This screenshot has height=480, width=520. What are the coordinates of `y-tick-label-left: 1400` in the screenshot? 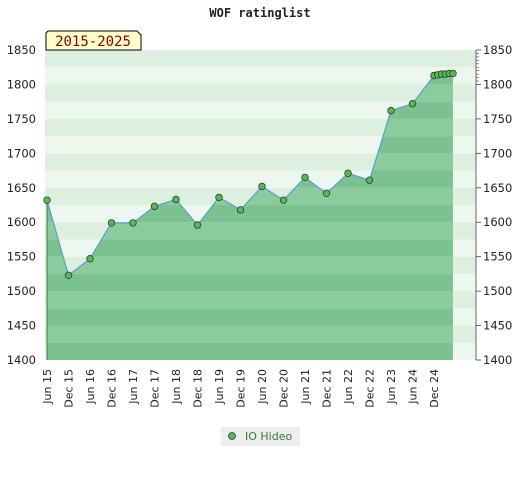 It's located at (21, 360).